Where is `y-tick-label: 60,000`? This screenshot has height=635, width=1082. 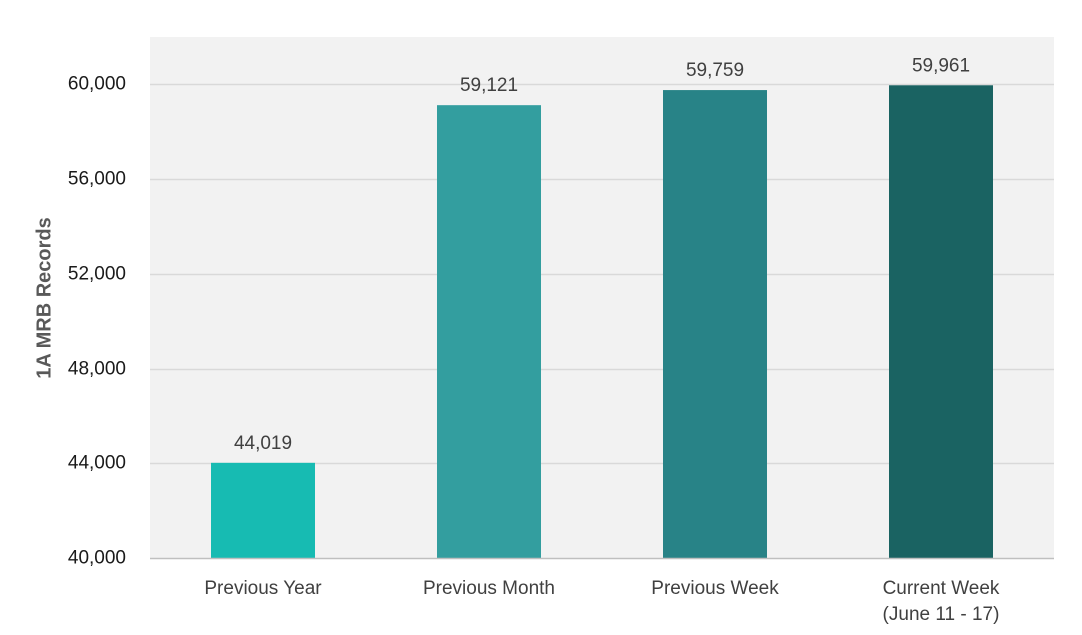
y-tick-label: 60,000 is located at coordinates (97, 84).